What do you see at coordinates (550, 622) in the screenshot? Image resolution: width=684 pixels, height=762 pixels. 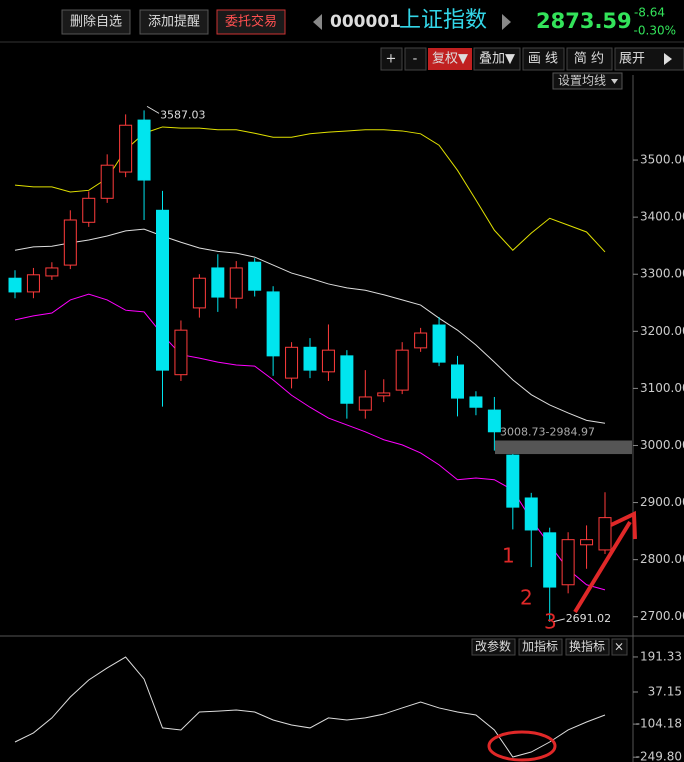 I see `marker: 3` at bounding box center [550, 622].